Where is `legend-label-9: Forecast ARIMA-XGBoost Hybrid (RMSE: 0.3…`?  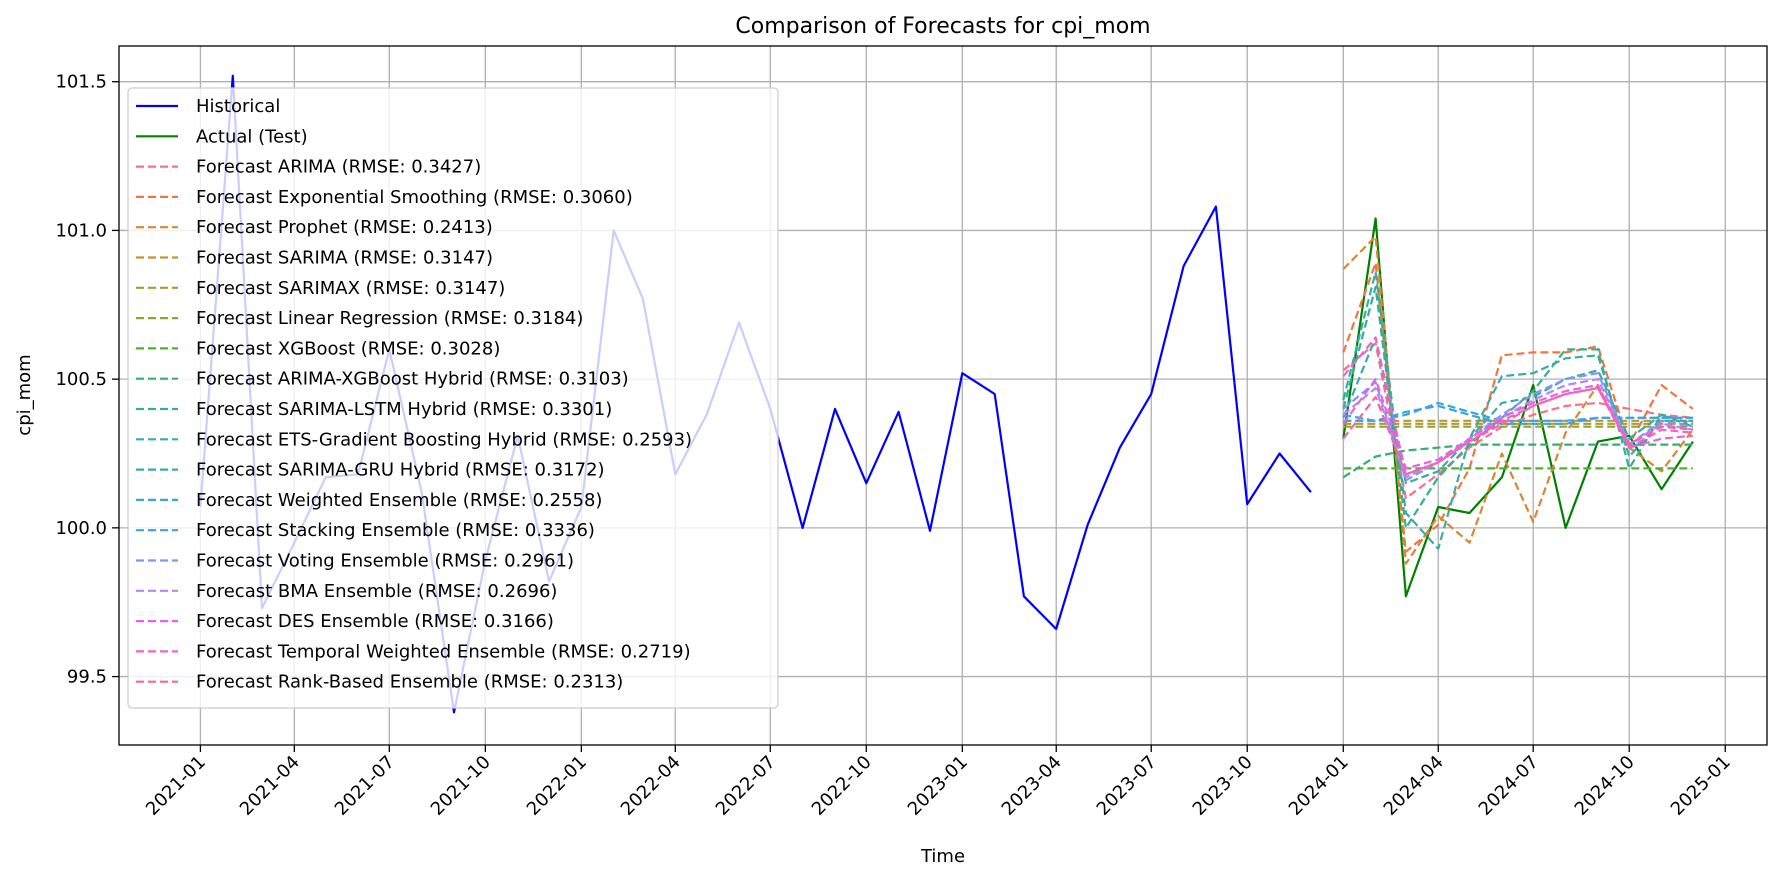 legend-label-9: Forecast ARIMA-XGBoost Hybrid (RMSE: 0.3… is located at coordinates (412, 379).